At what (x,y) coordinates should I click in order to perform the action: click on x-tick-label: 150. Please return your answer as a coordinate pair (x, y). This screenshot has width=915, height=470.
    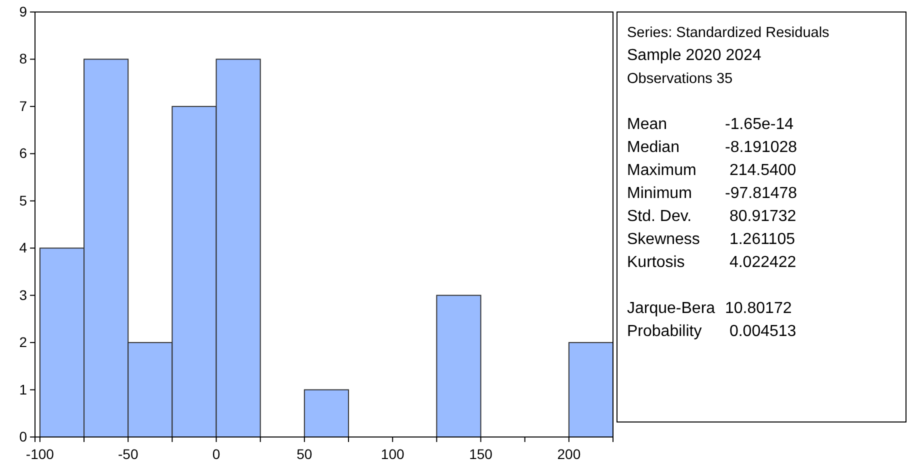
    Looking at the image, I should click on (481, 454).